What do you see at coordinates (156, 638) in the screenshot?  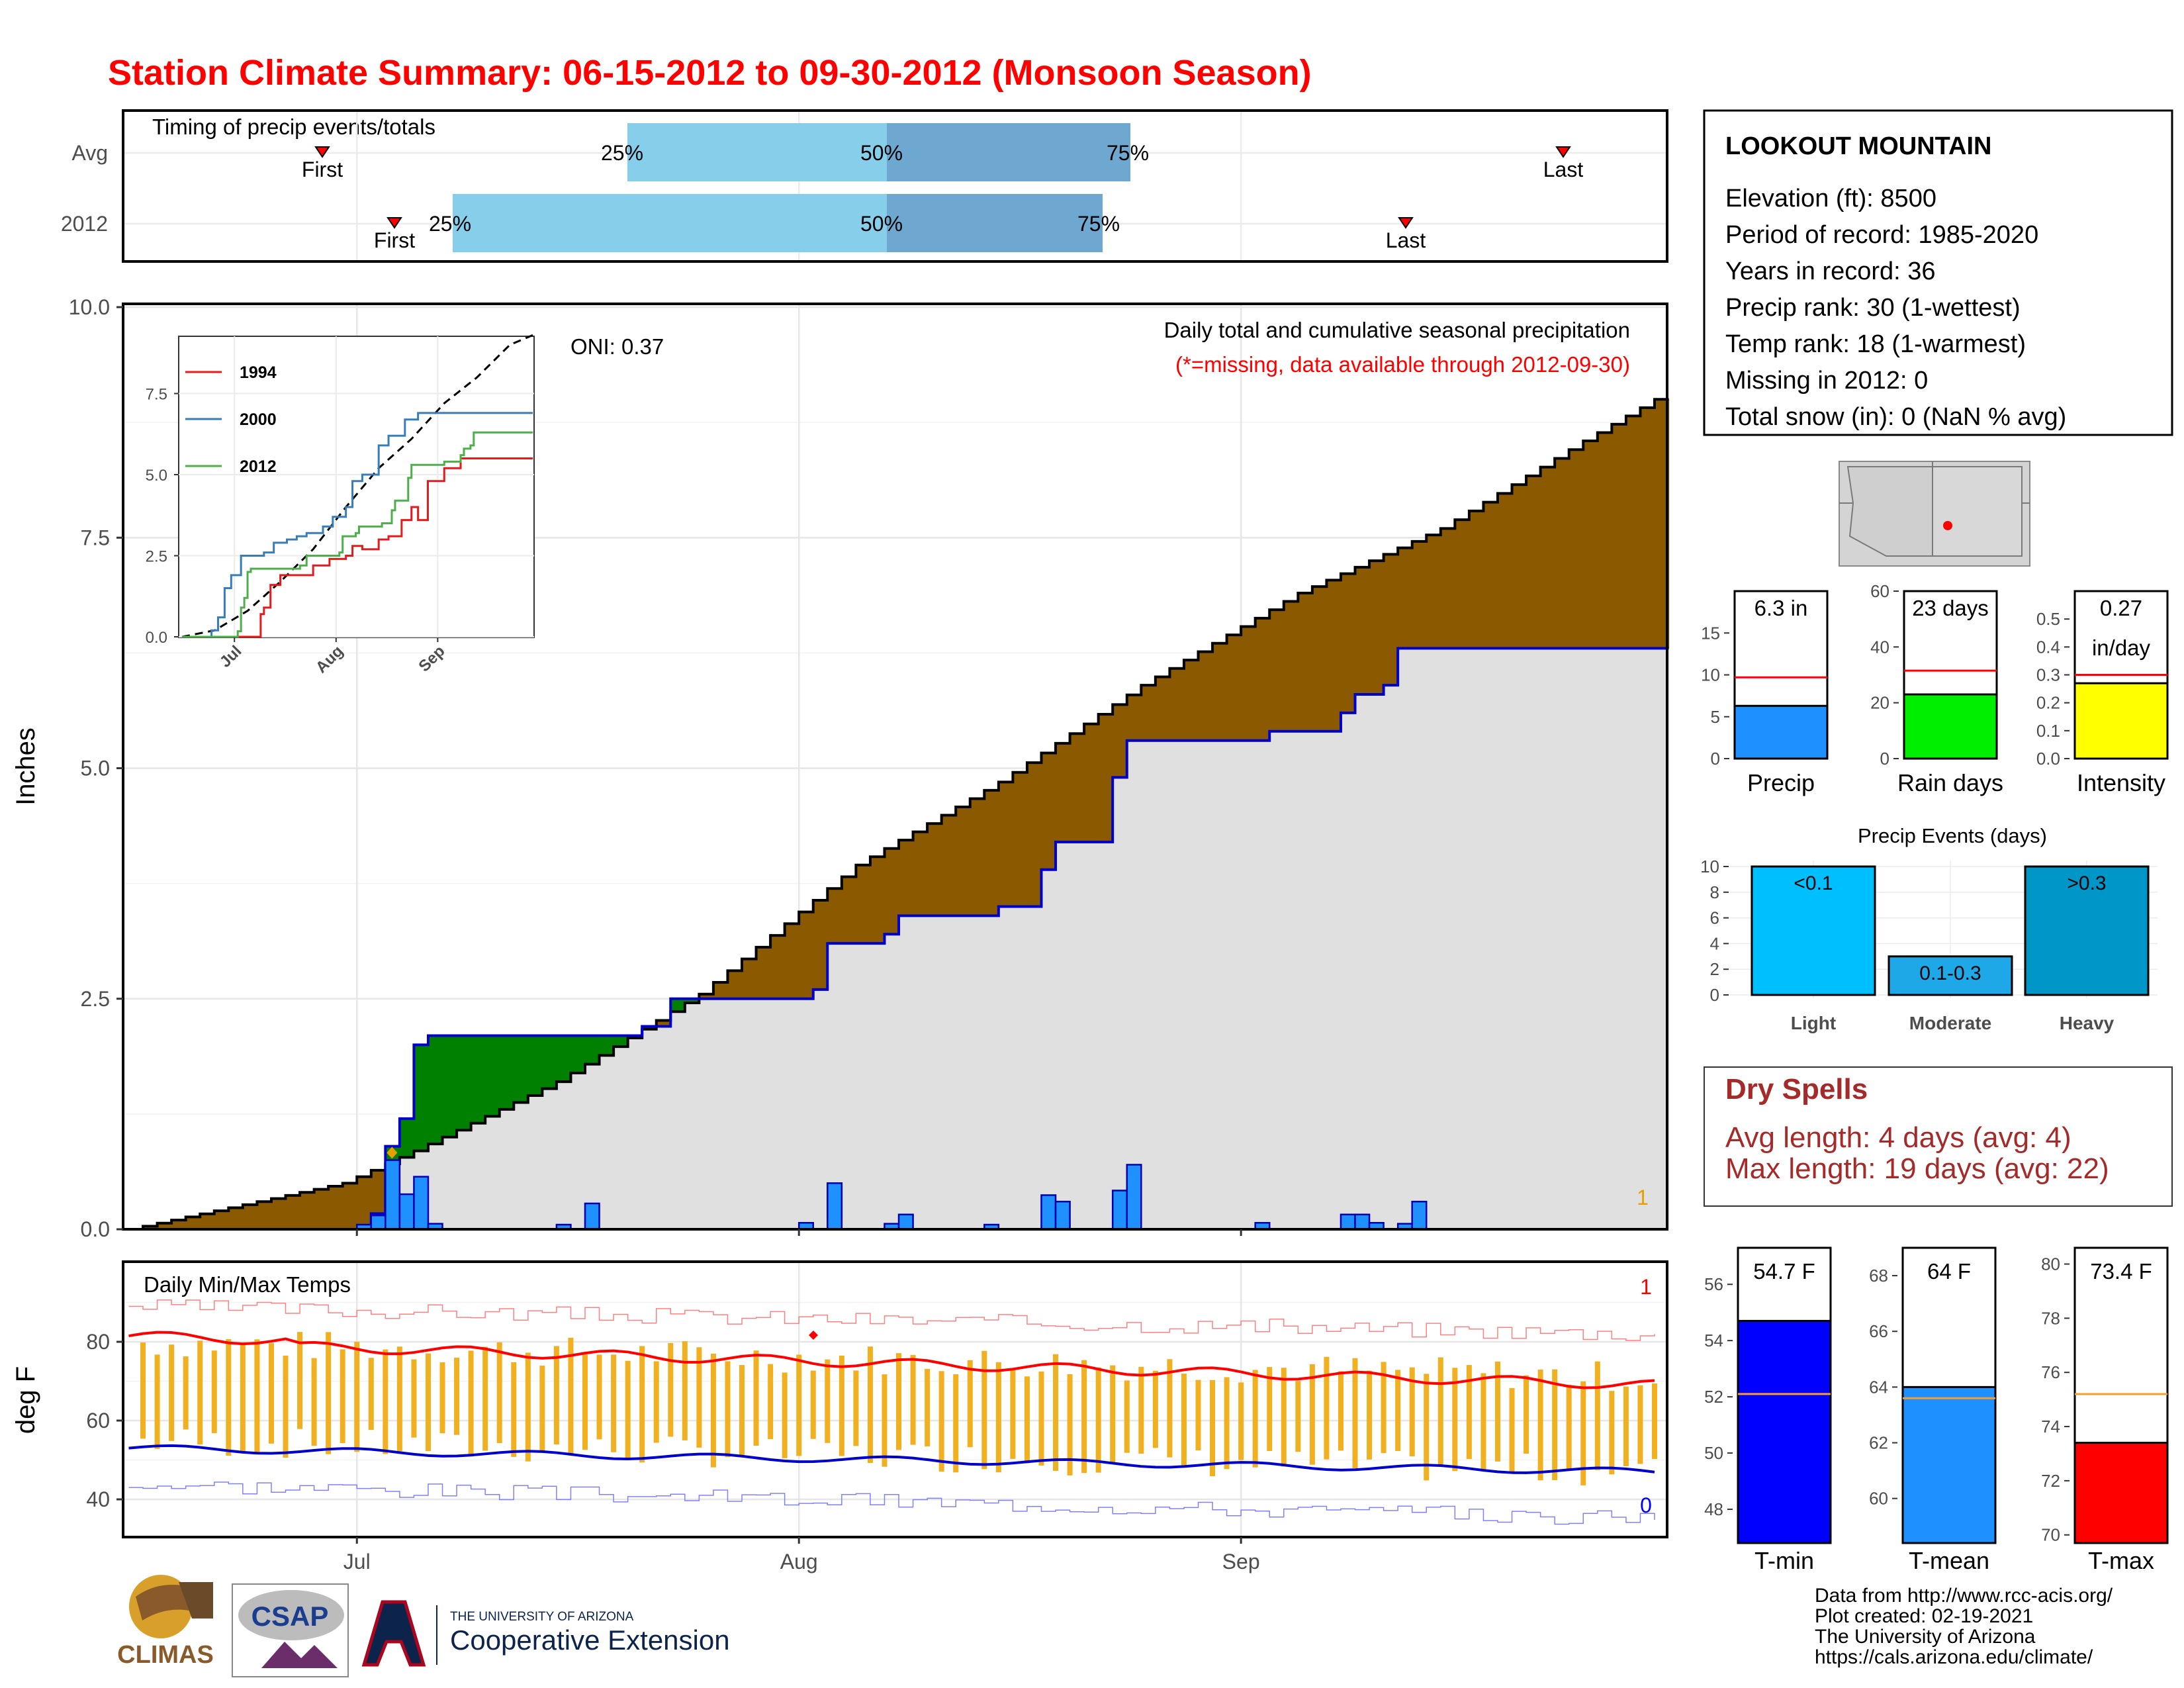 I see `inset-y-tick-label: 0.0` at bounding box center [156, 638].